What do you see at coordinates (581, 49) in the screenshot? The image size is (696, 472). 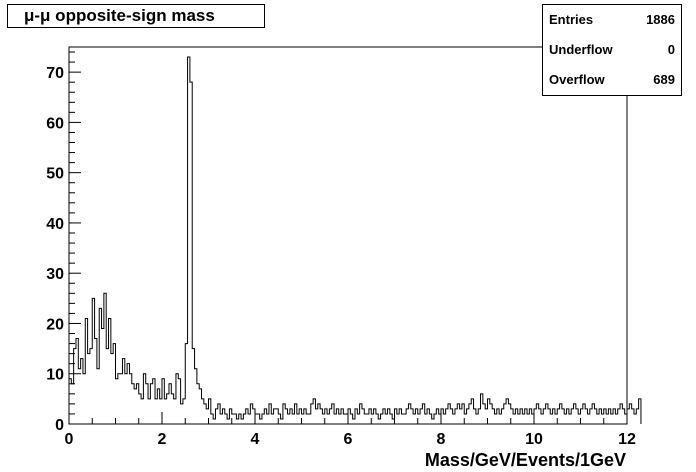 I see `stat-label-underflow: Underflow` at bounding box center [581, 49].